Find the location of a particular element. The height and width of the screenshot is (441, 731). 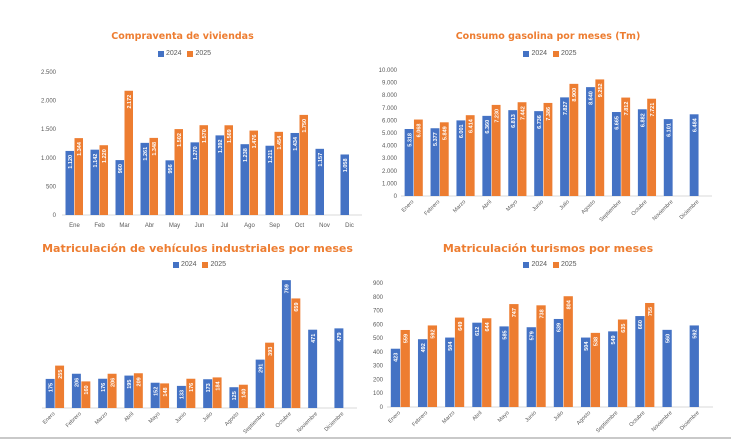

data-label: 176 is located at coordinates (192, 387).